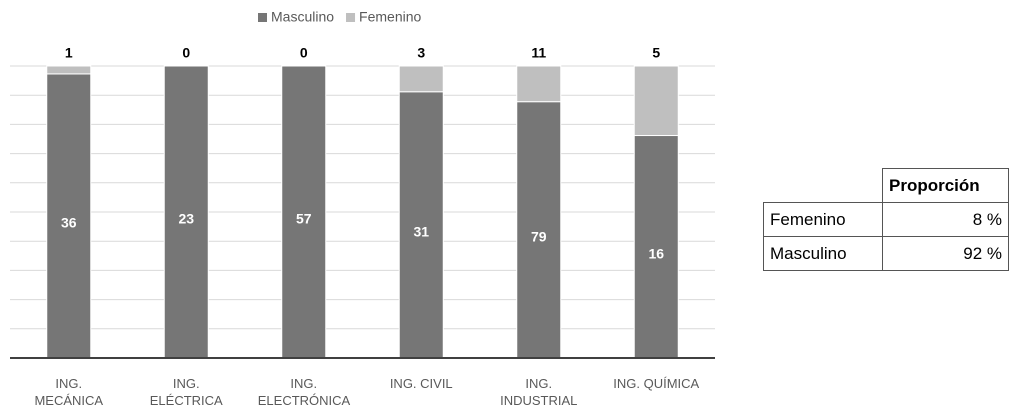 Image resolution: width=1012 pixels, height=414 pixels. I want to click on data-label: 31, so click(421, 232).